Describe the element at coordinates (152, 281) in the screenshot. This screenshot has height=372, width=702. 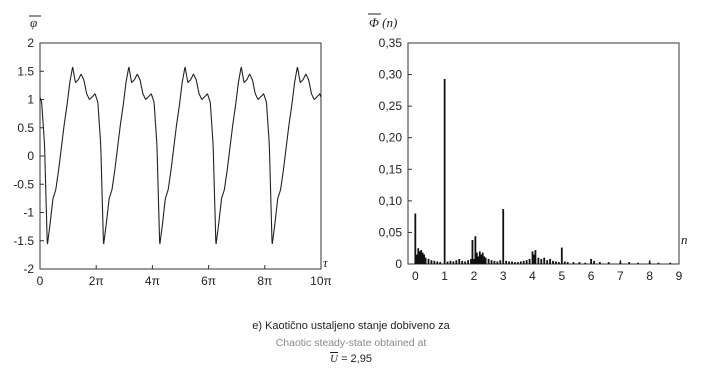
I see `left-x-tick-label: 4π` at that location.